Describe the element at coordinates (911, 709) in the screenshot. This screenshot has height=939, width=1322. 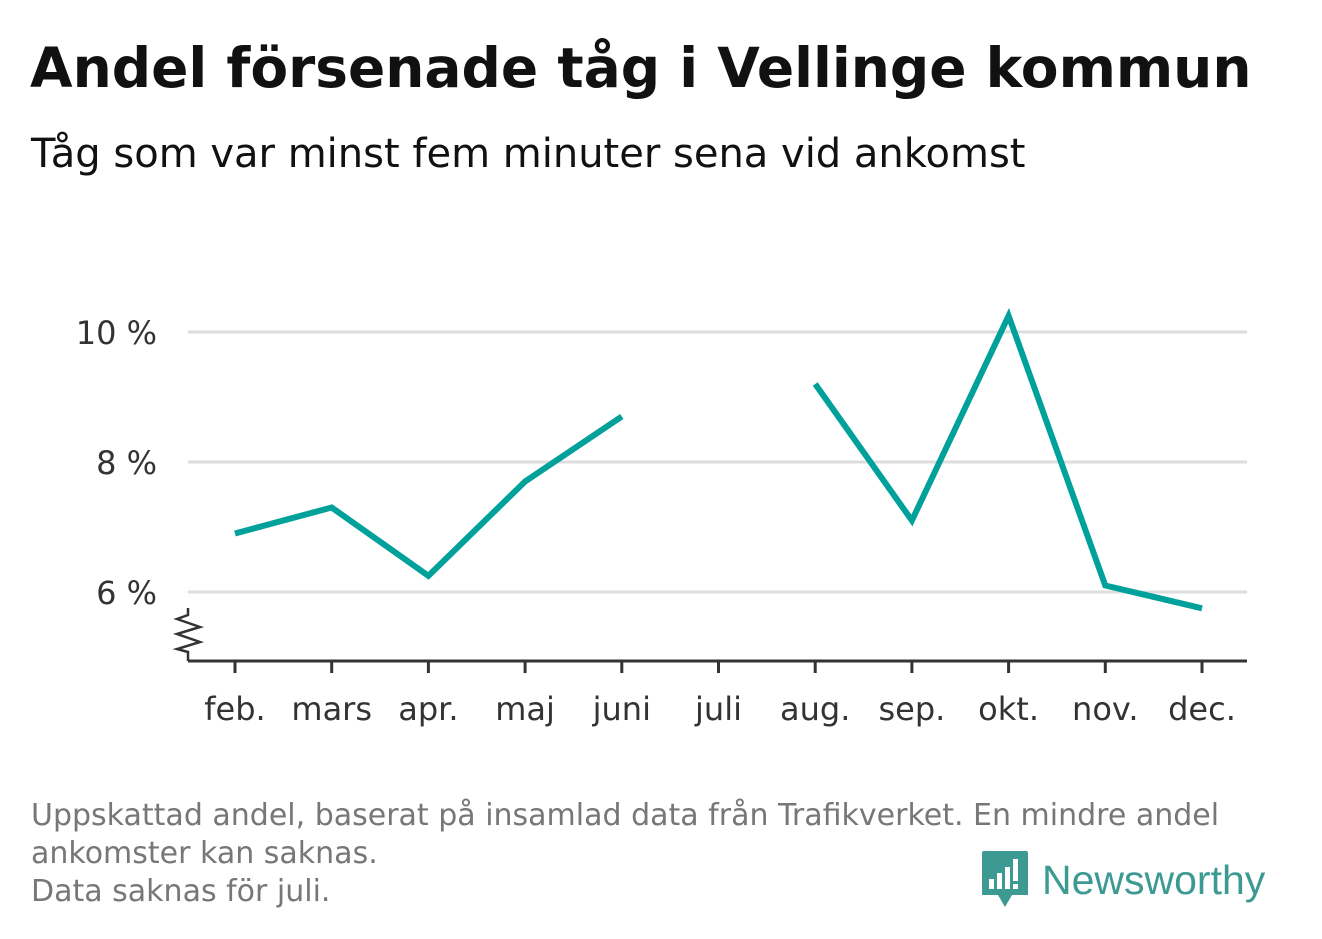
I see `x-tick-label: sep.` at that location.